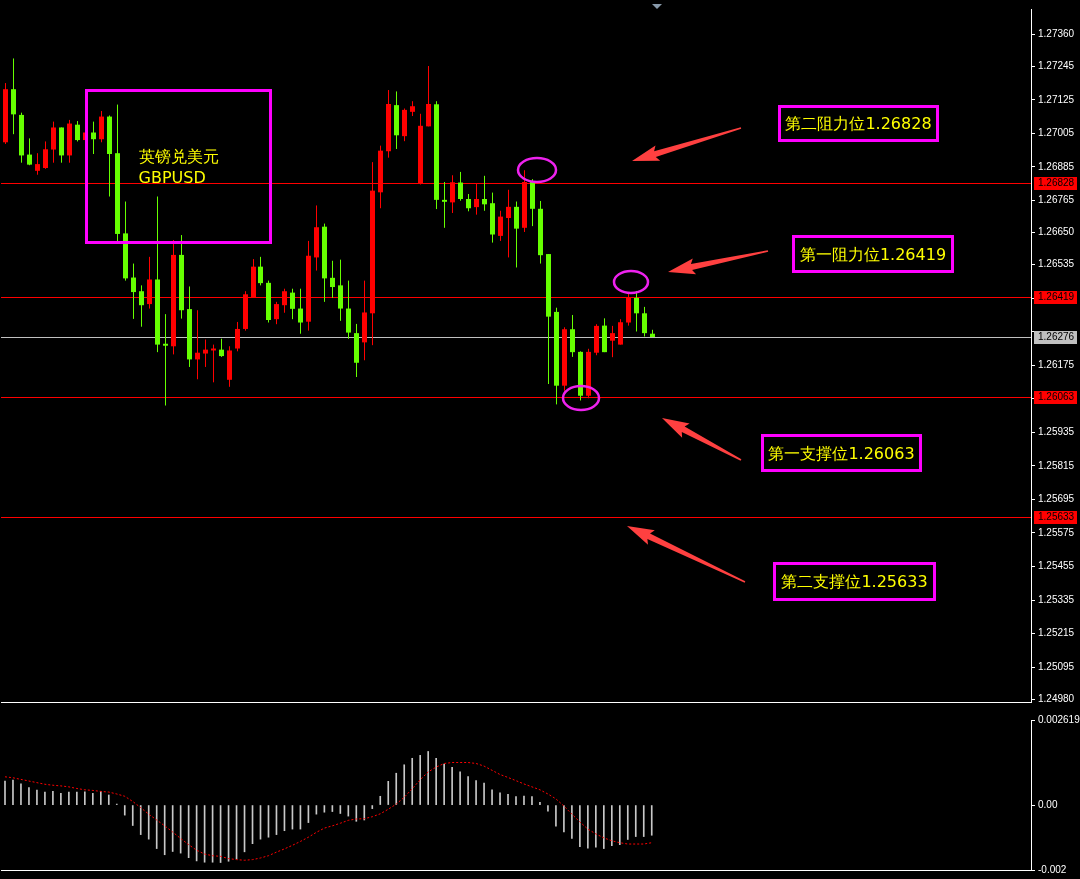  What do you see at coordinates (1056, 297) in the screenshot?
I see `ref-line-label: 1.26419` at bounding box center [1056, 297].